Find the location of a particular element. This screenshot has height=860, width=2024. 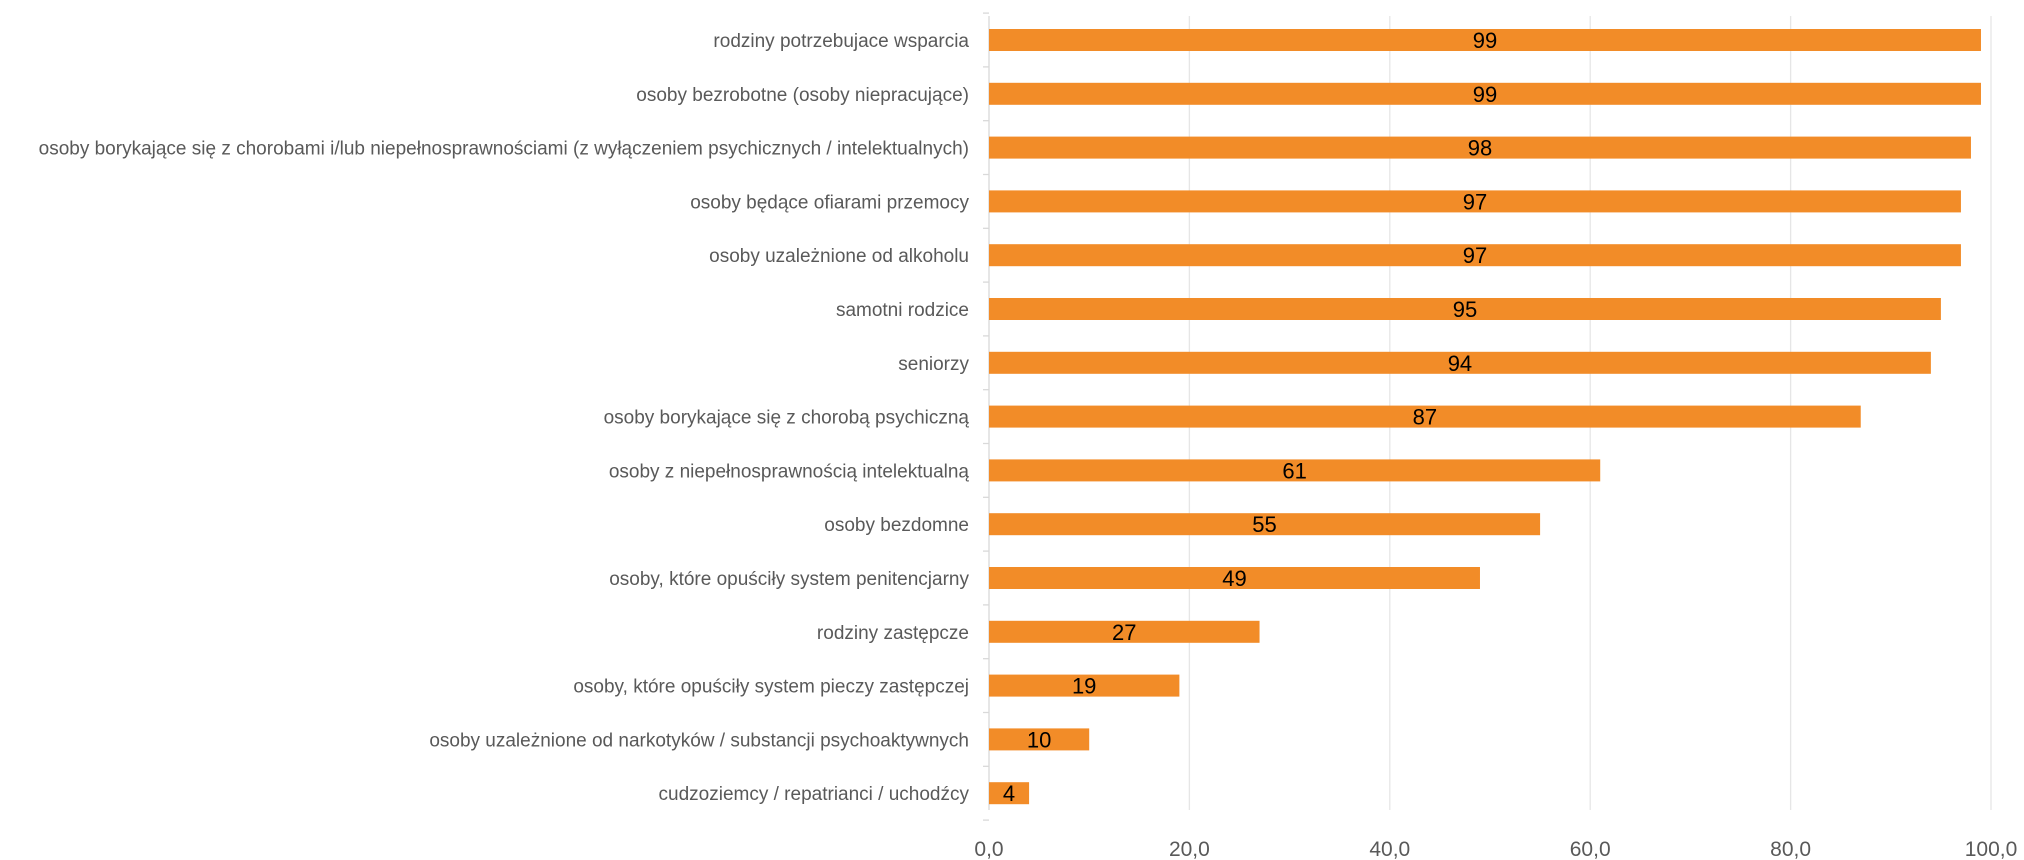

data-label: 95 is located at coordinates (1465, 309).